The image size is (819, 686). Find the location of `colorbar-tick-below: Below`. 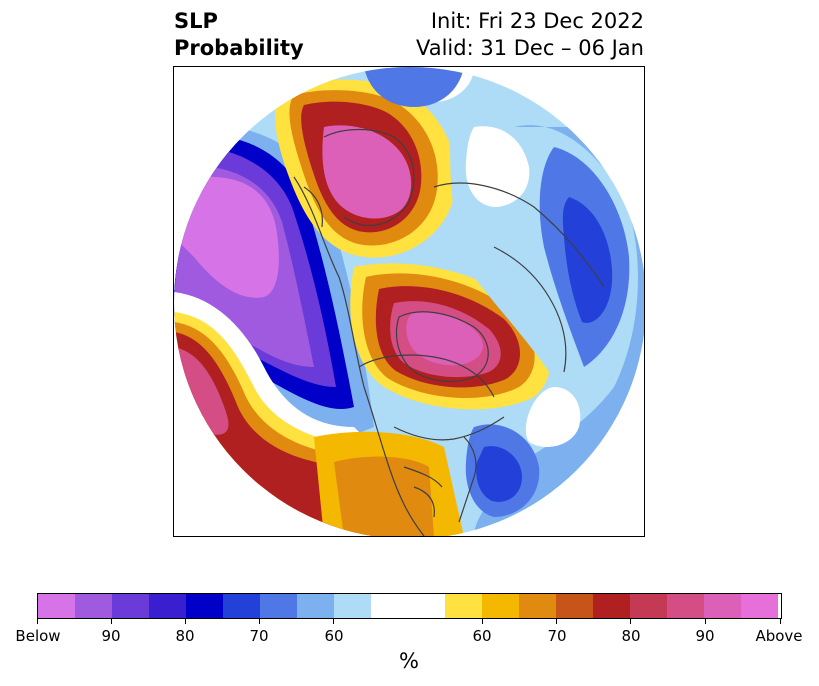

colorbar-tick-below: Below is located at coordinates (38, 636).